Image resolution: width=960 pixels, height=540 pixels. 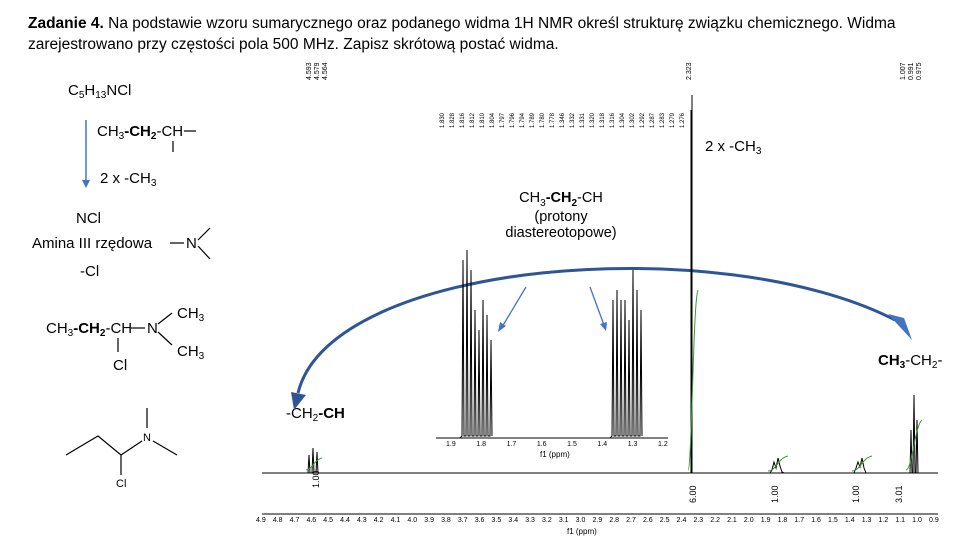 I want to click on peak-label-0991: 0.991, so click(x=911, y=71).